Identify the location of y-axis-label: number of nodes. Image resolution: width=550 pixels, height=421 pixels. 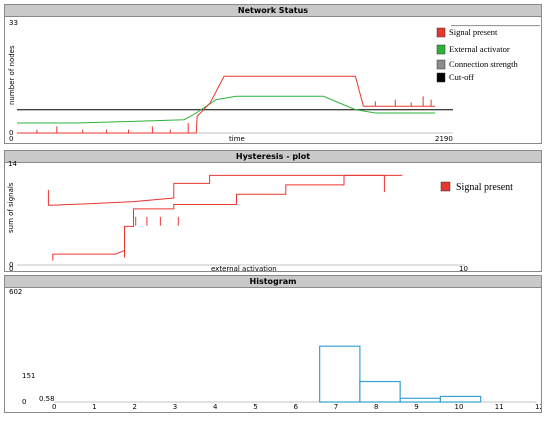
(12, 75).